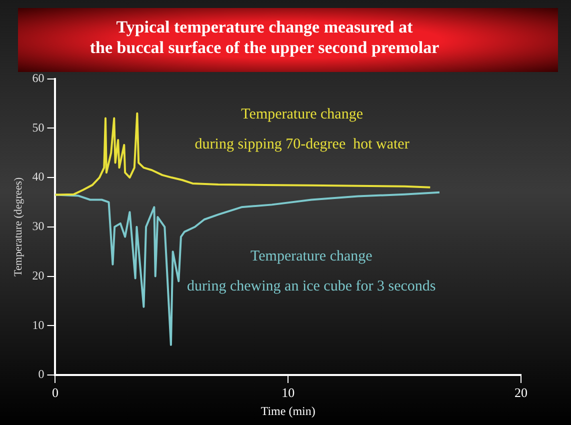 This screenshot has width=571, height=425. Describe the element at coordinates (55, 392) in the screenshot. I see `x-tick-label: 0` at that location.